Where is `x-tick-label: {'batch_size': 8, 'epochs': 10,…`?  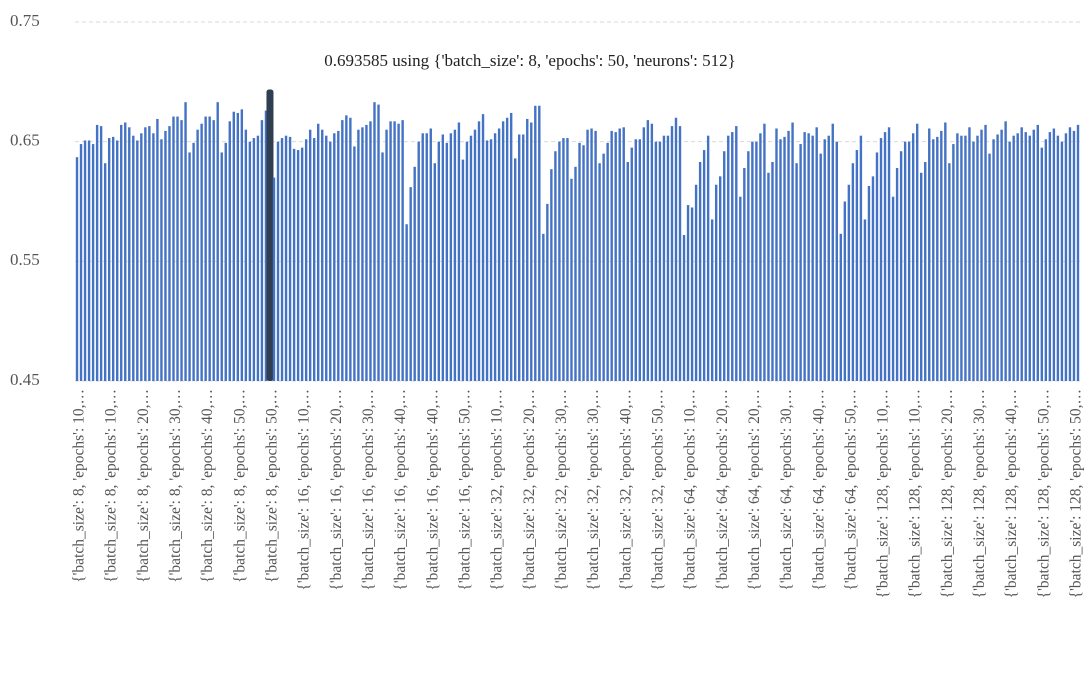
x-tick-label: {'batch_size': 8, 'epochs': 10,… is located at coordinates (111, 486).